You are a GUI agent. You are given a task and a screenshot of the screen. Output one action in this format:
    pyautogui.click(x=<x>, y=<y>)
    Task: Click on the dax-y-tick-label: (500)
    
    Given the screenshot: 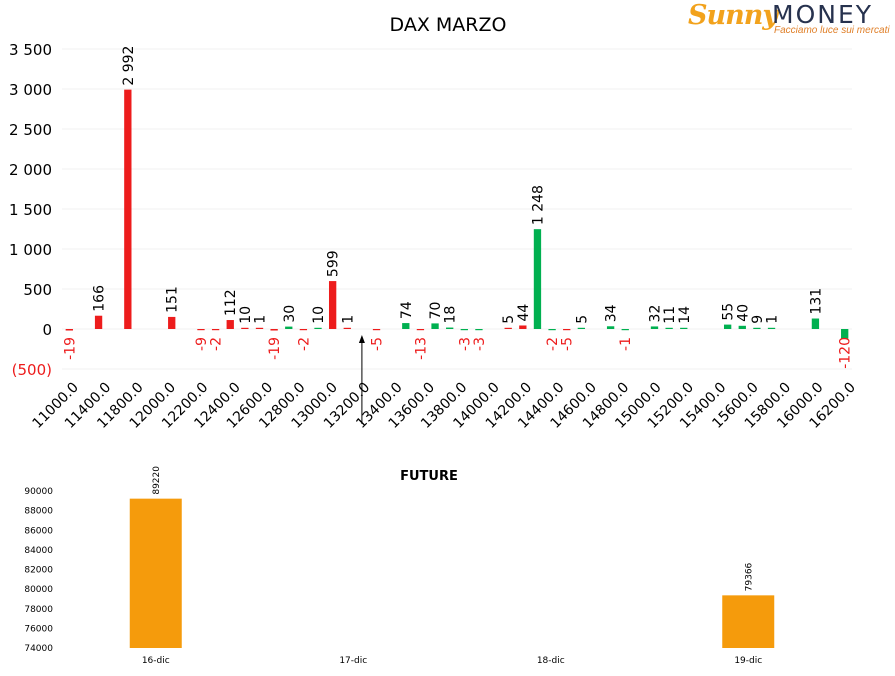 What is the action you would take?
    pyautogui.click(x=32, y=370)
    